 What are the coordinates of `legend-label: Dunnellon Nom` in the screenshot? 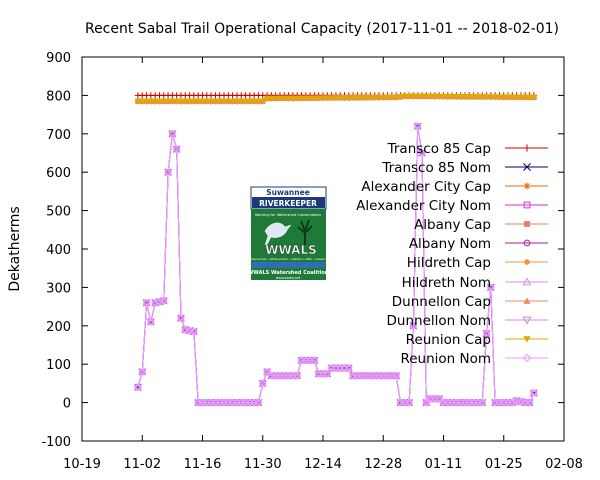 It's located at (439, 321).